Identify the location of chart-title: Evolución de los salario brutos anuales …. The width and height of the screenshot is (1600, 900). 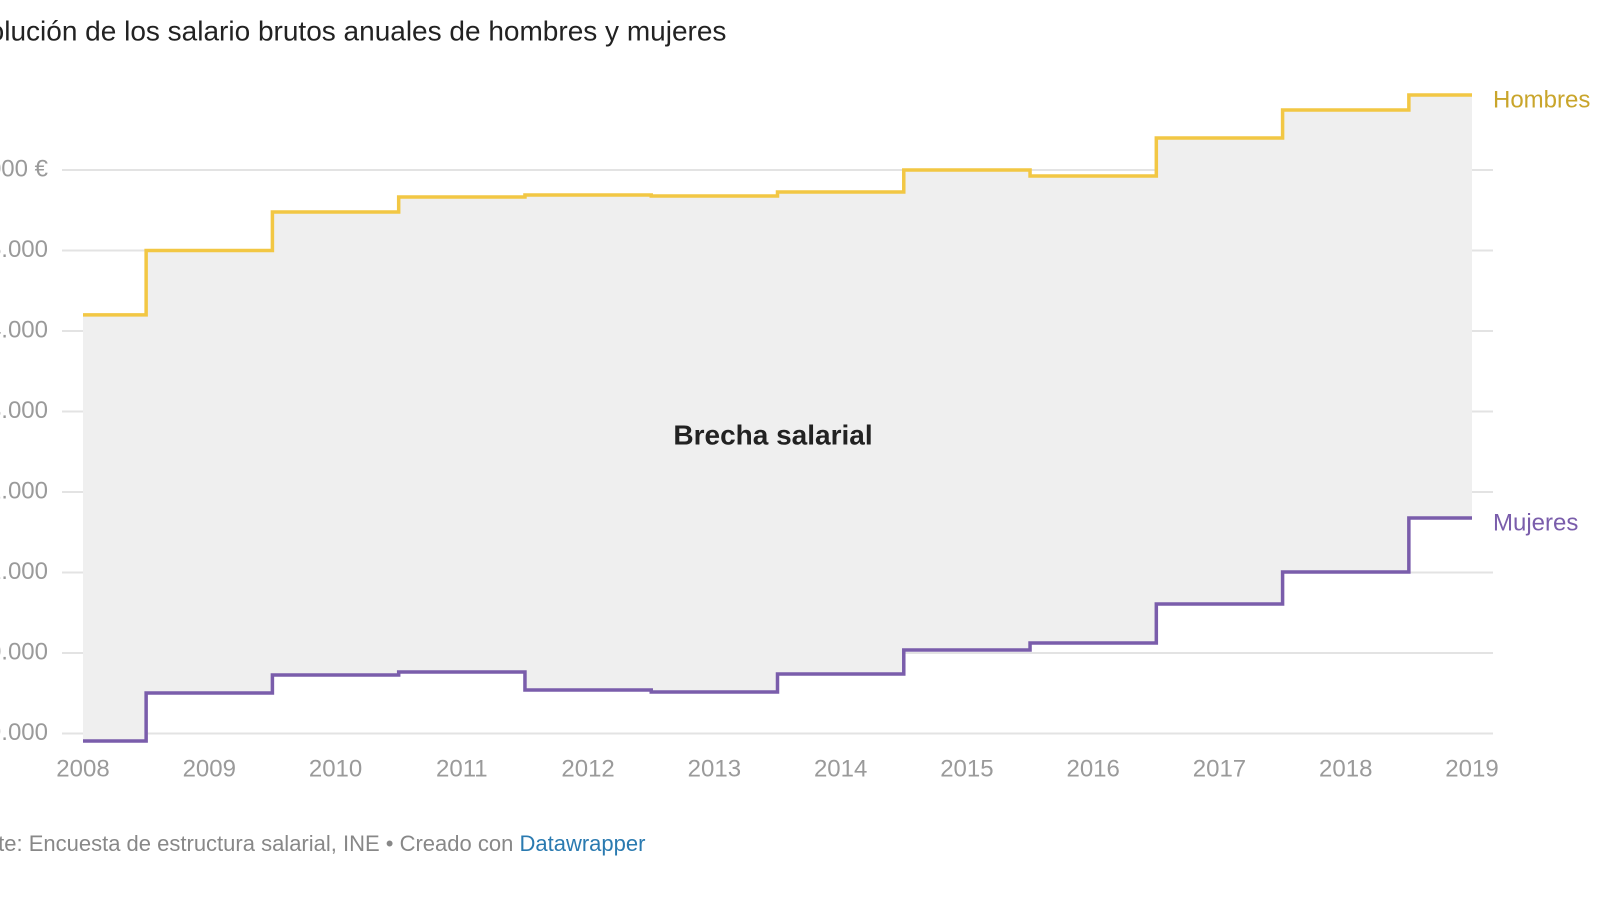
(363, 30).